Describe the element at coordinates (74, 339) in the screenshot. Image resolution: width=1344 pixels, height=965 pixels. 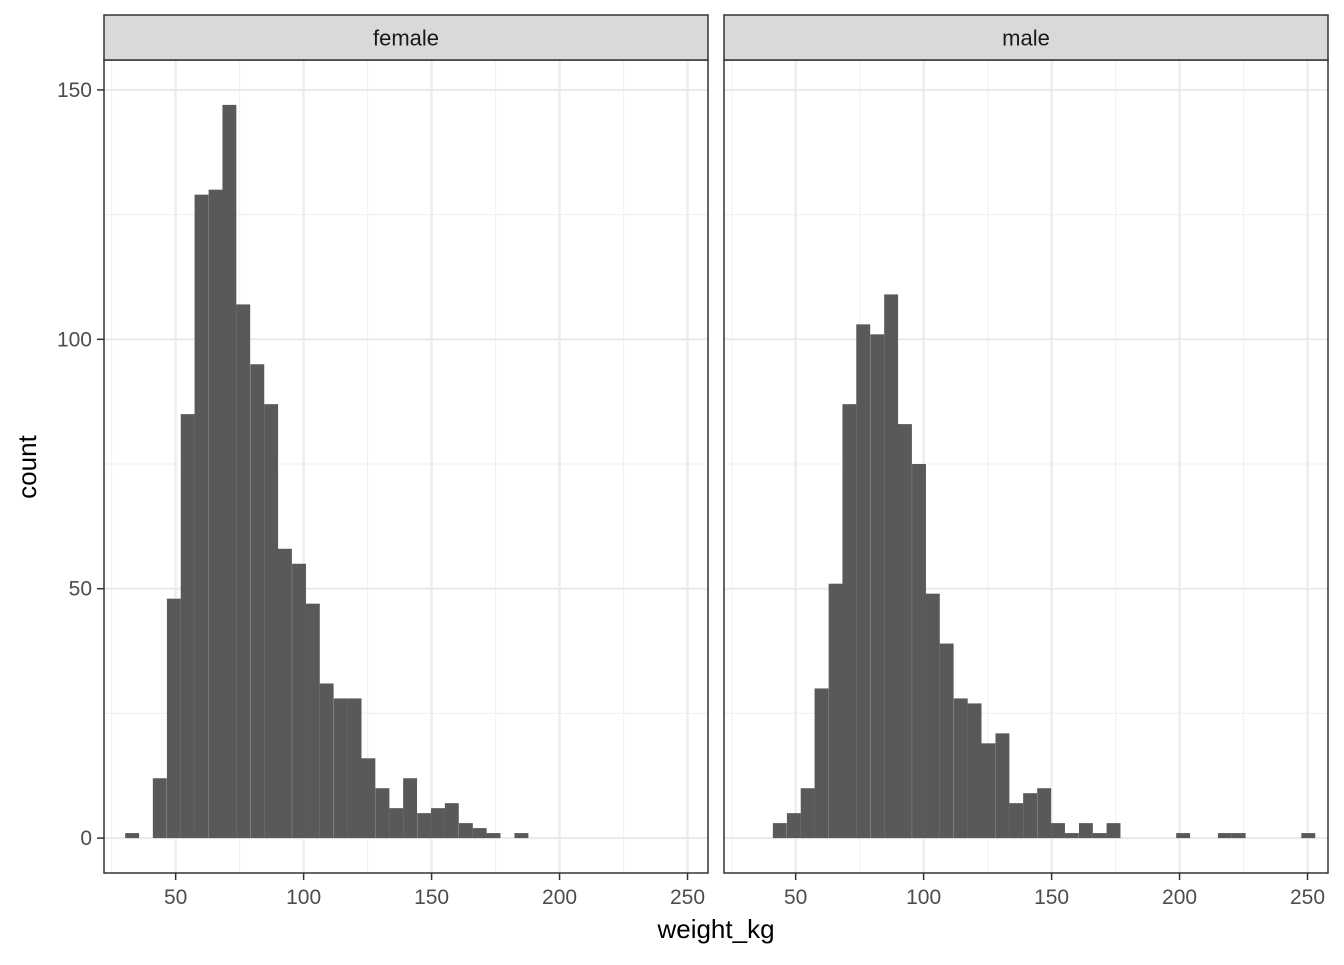
I see `y-tick-label: 100` at that location.